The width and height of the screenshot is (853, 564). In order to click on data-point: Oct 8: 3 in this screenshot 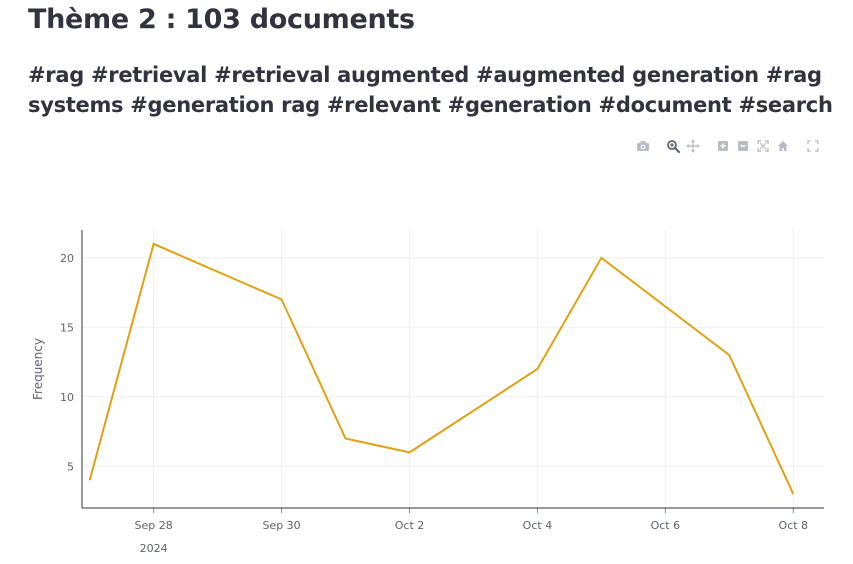, I will do `click(793, 494)`.